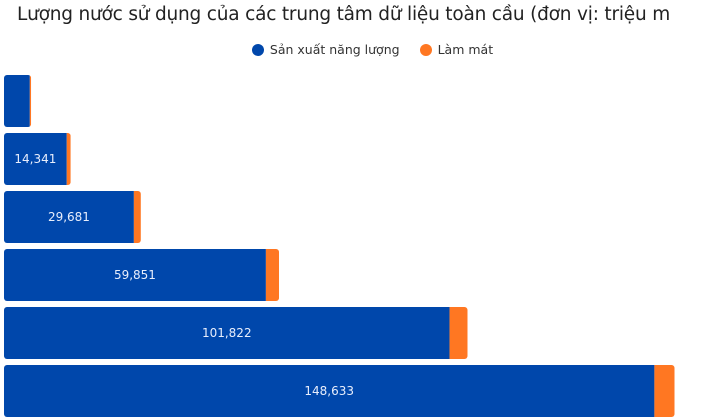 This screenshot has width=705, height=420. Describe the element at coordinates (465, 49) in the screenshot. I see `legend-label-cooling: Làm mát` at that location.